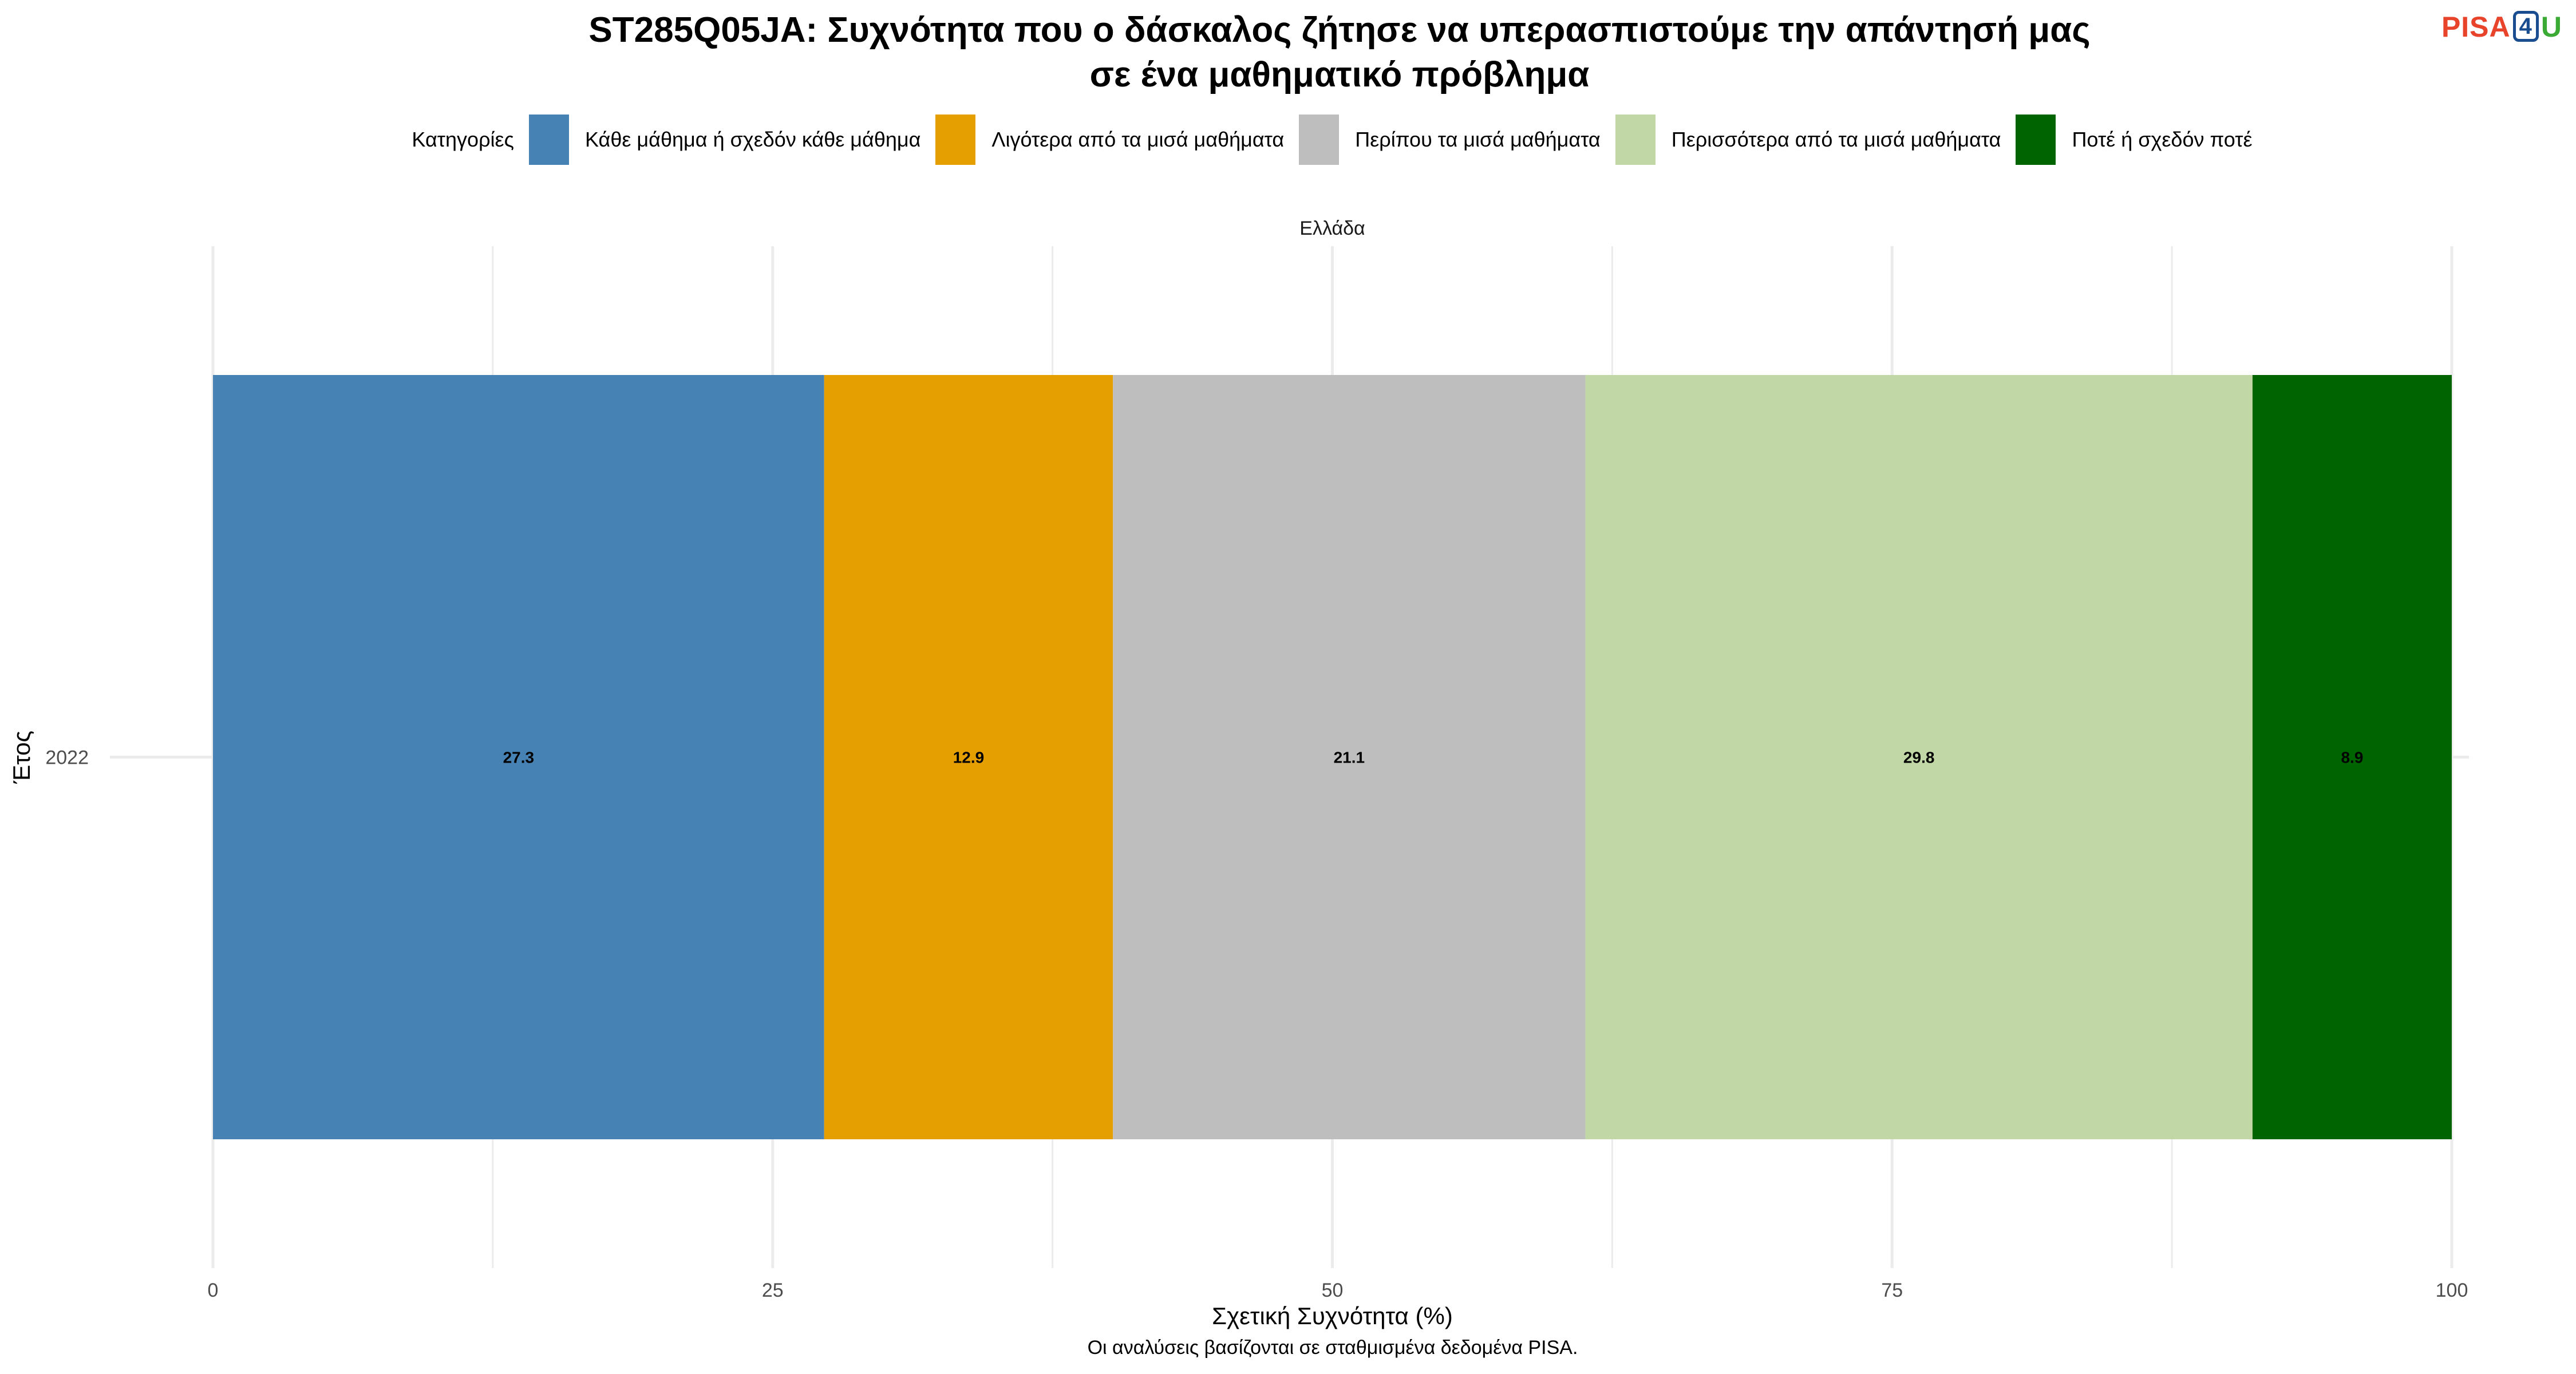  I want to click on legend-label-5: Ποτέ ή σχεδόν ποτέ, so click(2162, 139).